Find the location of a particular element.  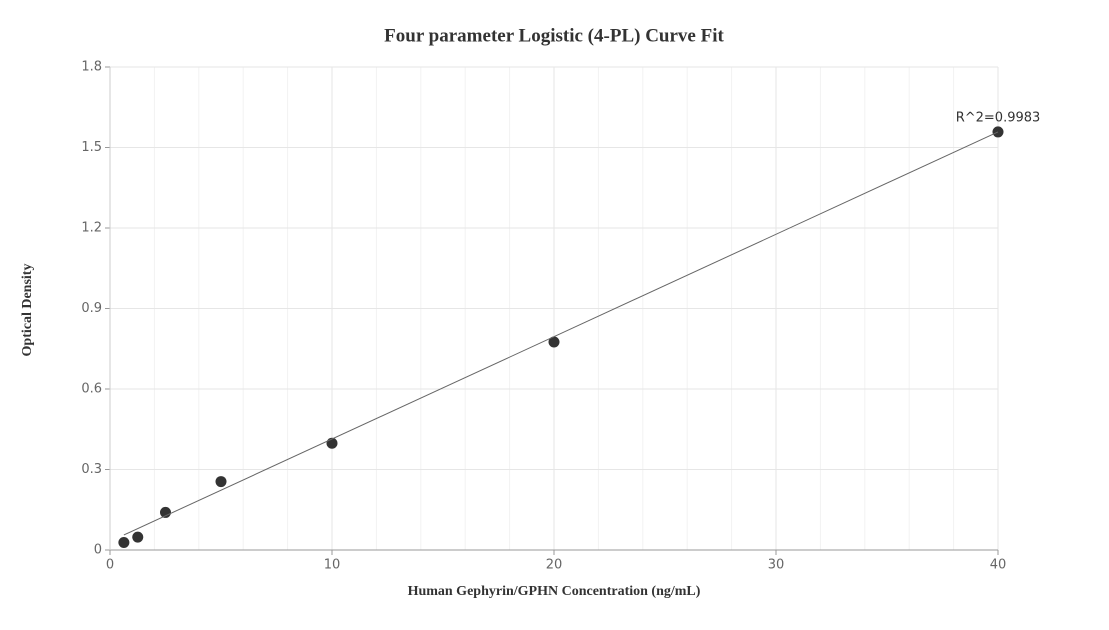

y-tick-label: 0.9 is located at coordinates (91, 308).